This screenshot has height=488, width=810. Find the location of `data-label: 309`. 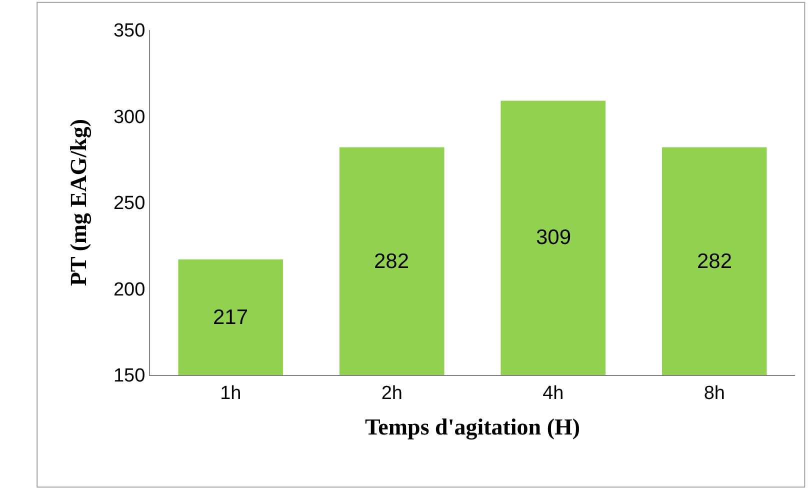

data-label: 309 is located at coordinates (554, 237).